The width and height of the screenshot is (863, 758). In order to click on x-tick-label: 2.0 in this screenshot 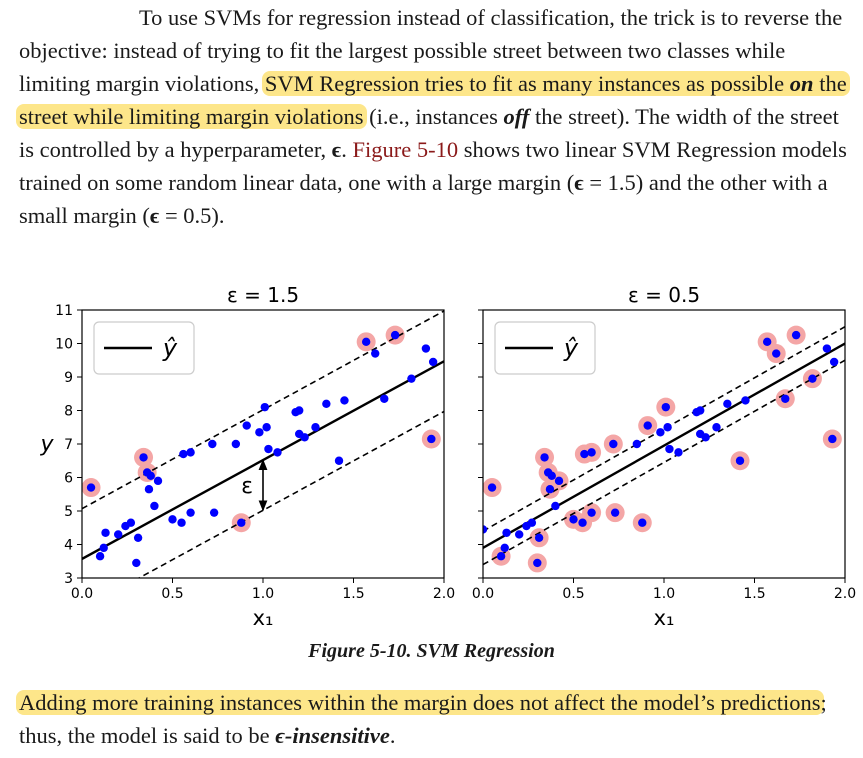, I will do `click(444, 594)`.